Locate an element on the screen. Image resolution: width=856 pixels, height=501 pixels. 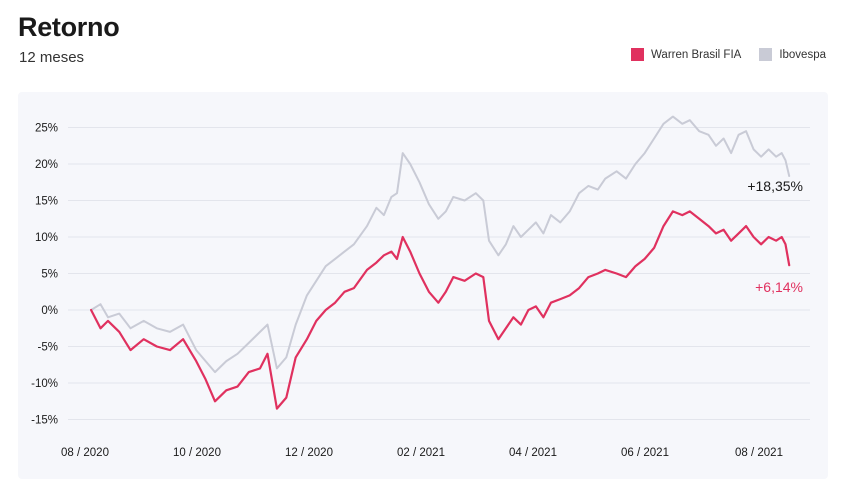
y-tick-label: 25% is located at coordinates (46, 129).